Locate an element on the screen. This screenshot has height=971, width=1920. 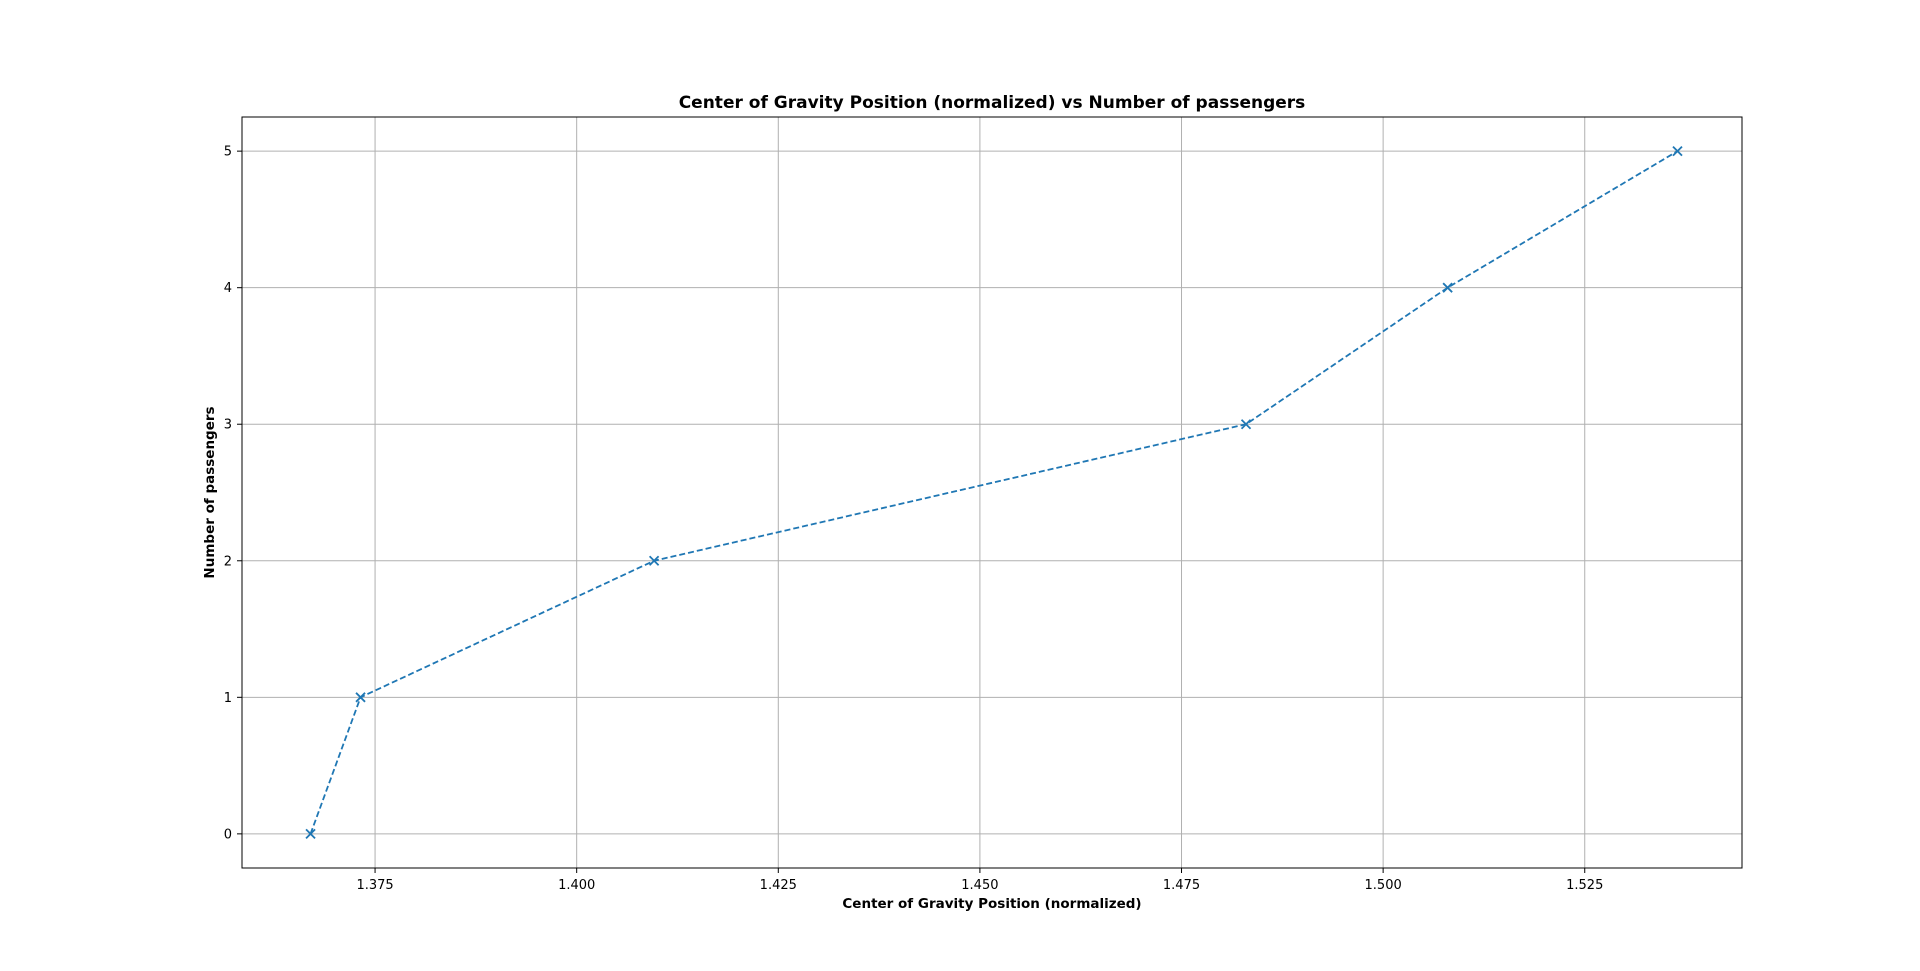
y-tick-label: 1 is located at coordinates (228, 698).